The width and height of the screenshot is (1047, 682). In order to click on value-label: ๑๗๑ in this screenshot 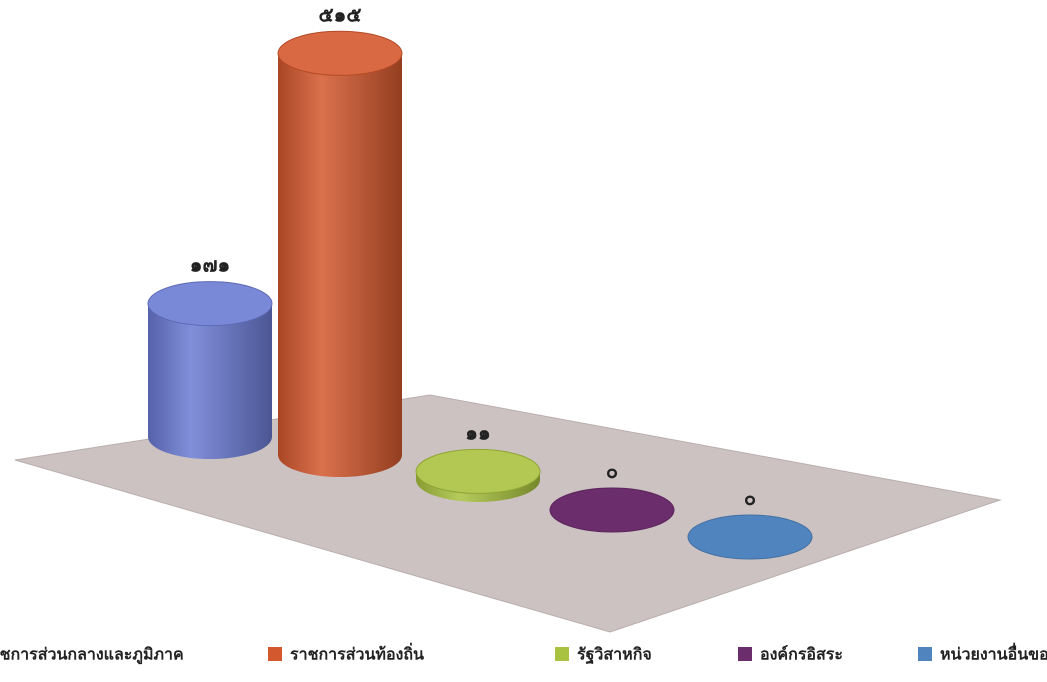, I will do `click(210, 265)`.